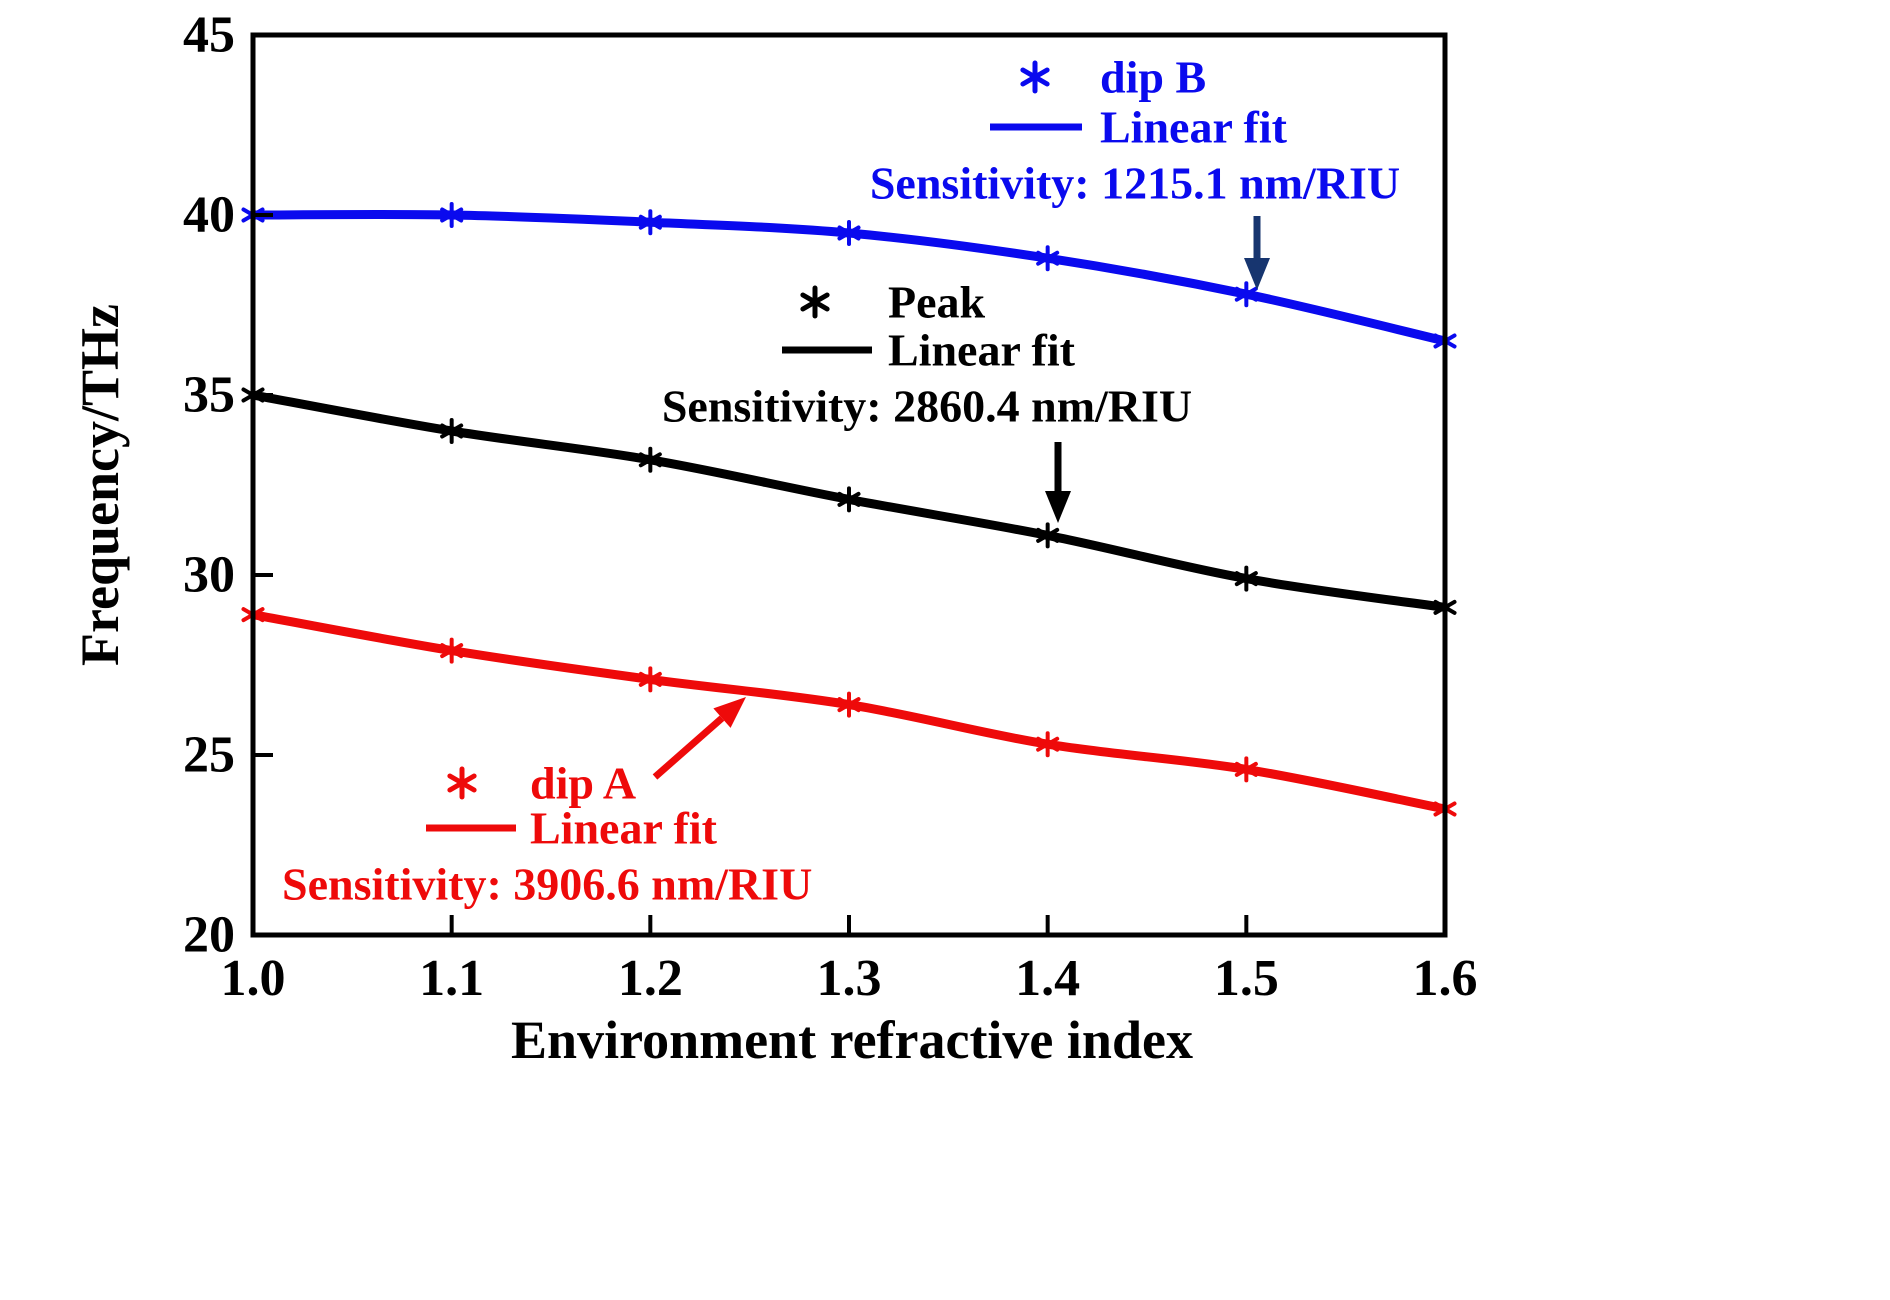 The height and width of the screenshot is (1300, 1890). Describe the element at coordinates (1194, 127) in the screenshot. I see `legend-linear-fit-label-dip-b: Linear fit` at that location.